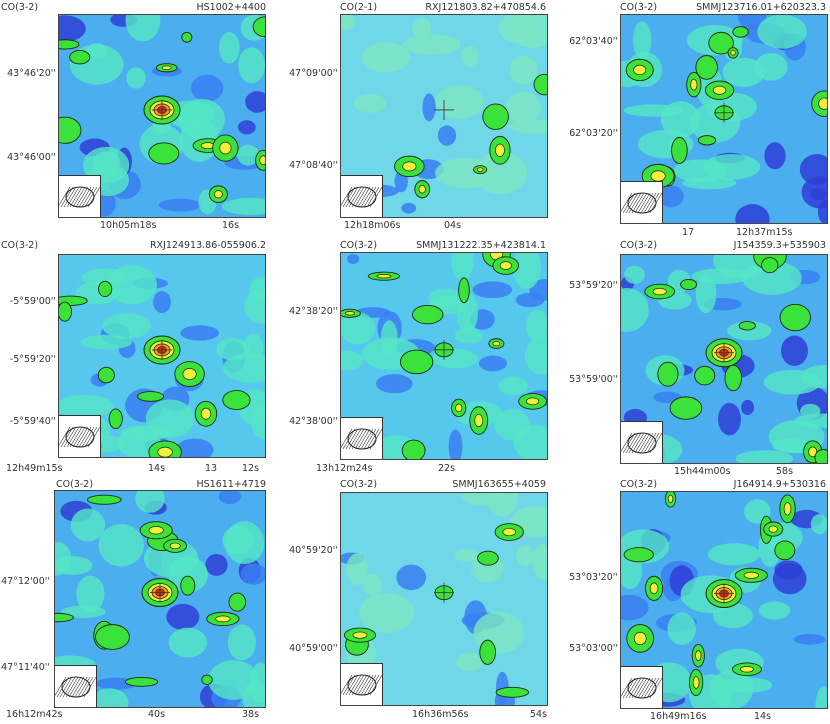  What do you see at coordinates (207, 245) in the screenshot?
I see `source-name: RXJ124913.86-055906.2` at bounding box center [207, 245].